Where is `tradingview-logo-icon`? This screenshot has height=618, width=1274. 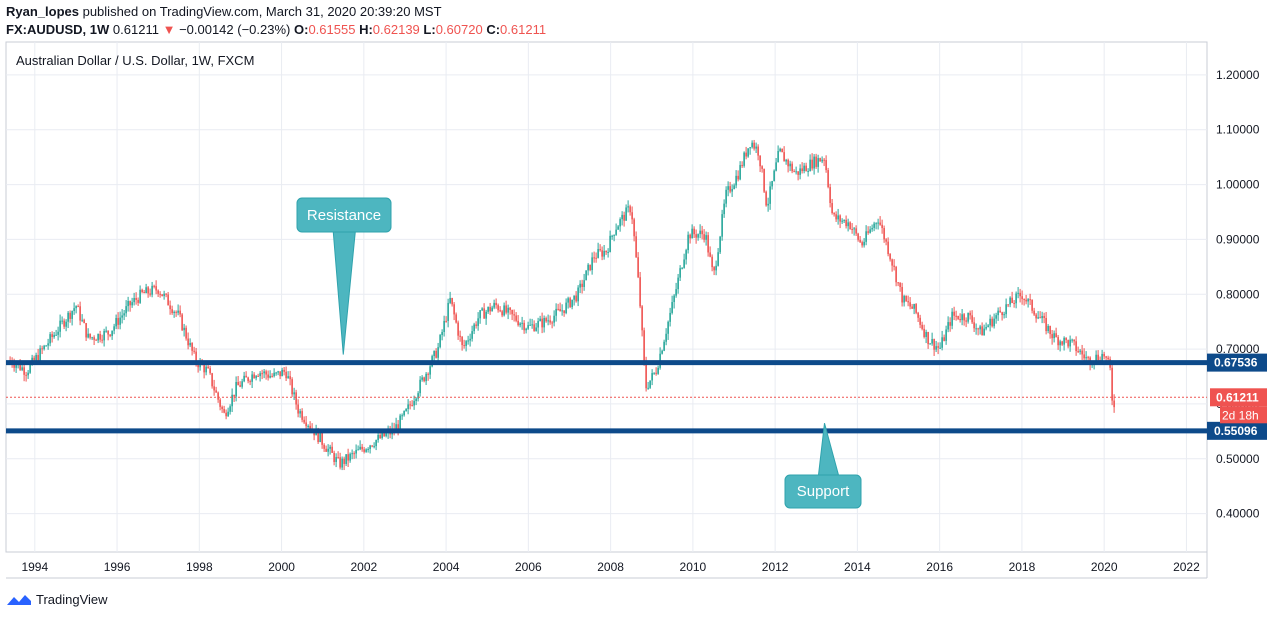
tradingview-logo-icon is located at coordinates (19, 600).